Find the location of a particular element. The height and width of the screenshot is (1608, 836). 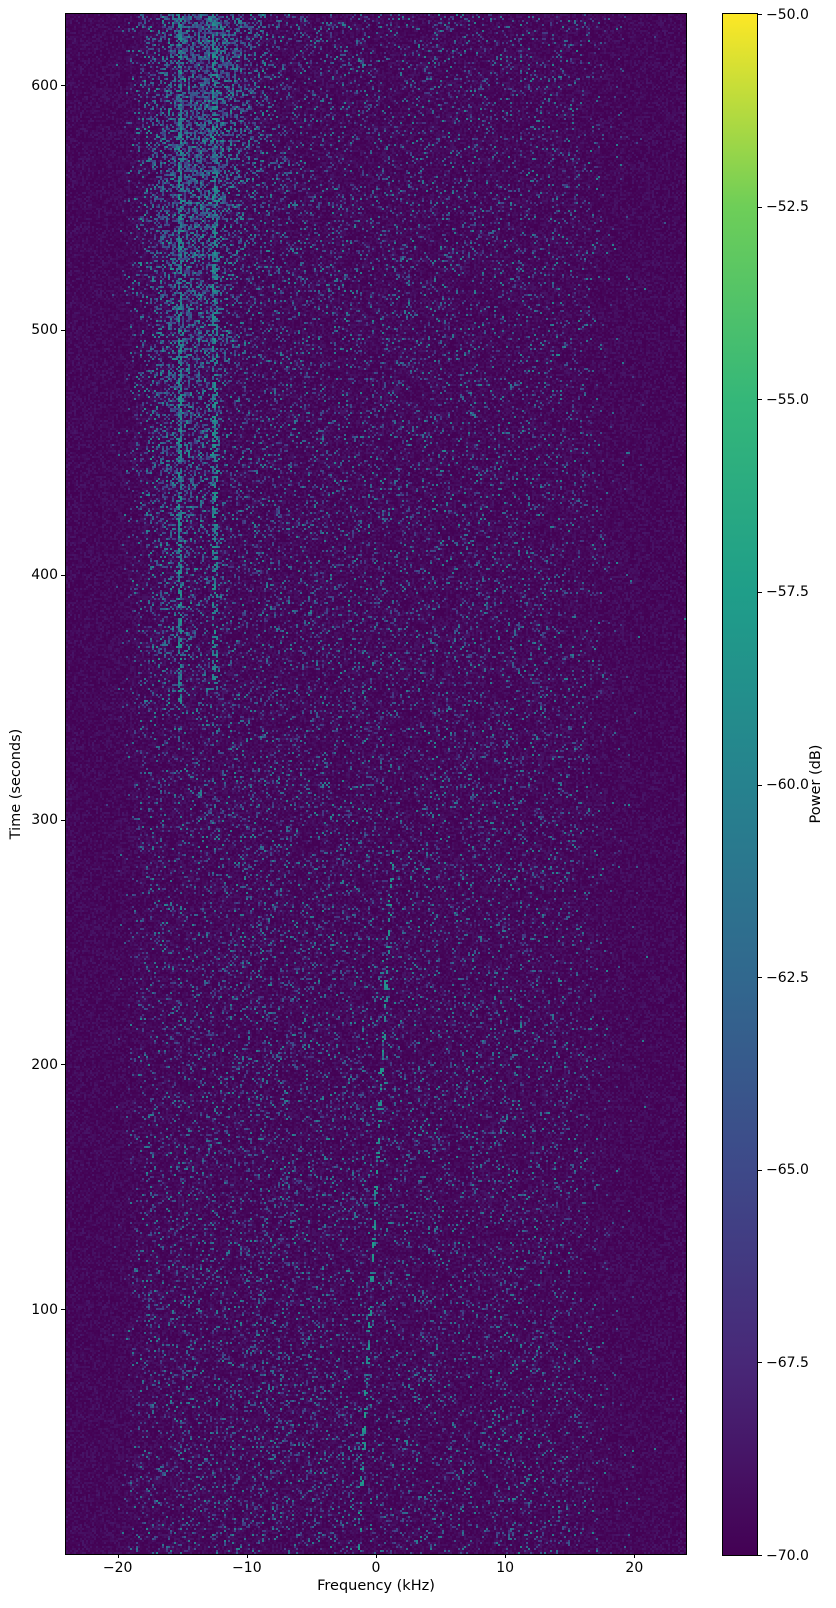

x-tick-label: 0 is located at coordinates (376, 1568).